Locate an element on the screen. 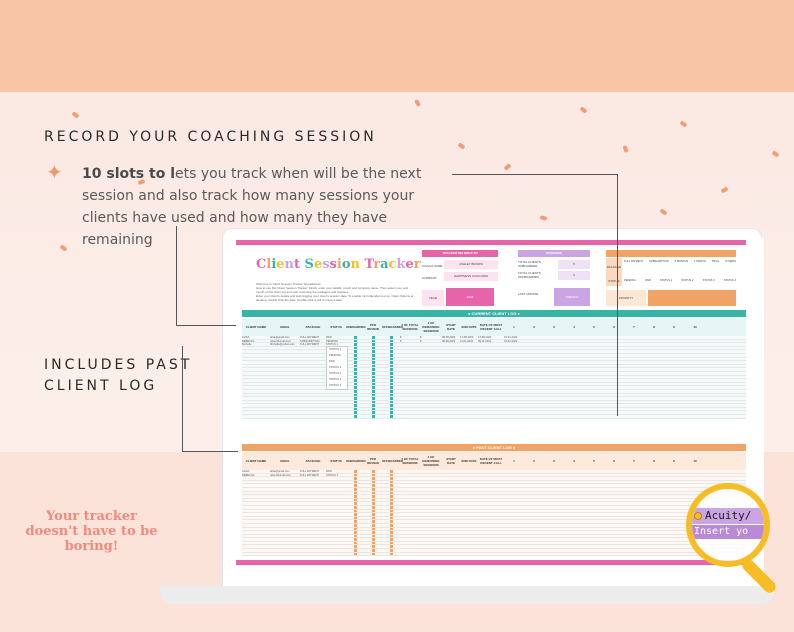  dropdown-option: STATUS 2 is located at coordinates (335, 373).